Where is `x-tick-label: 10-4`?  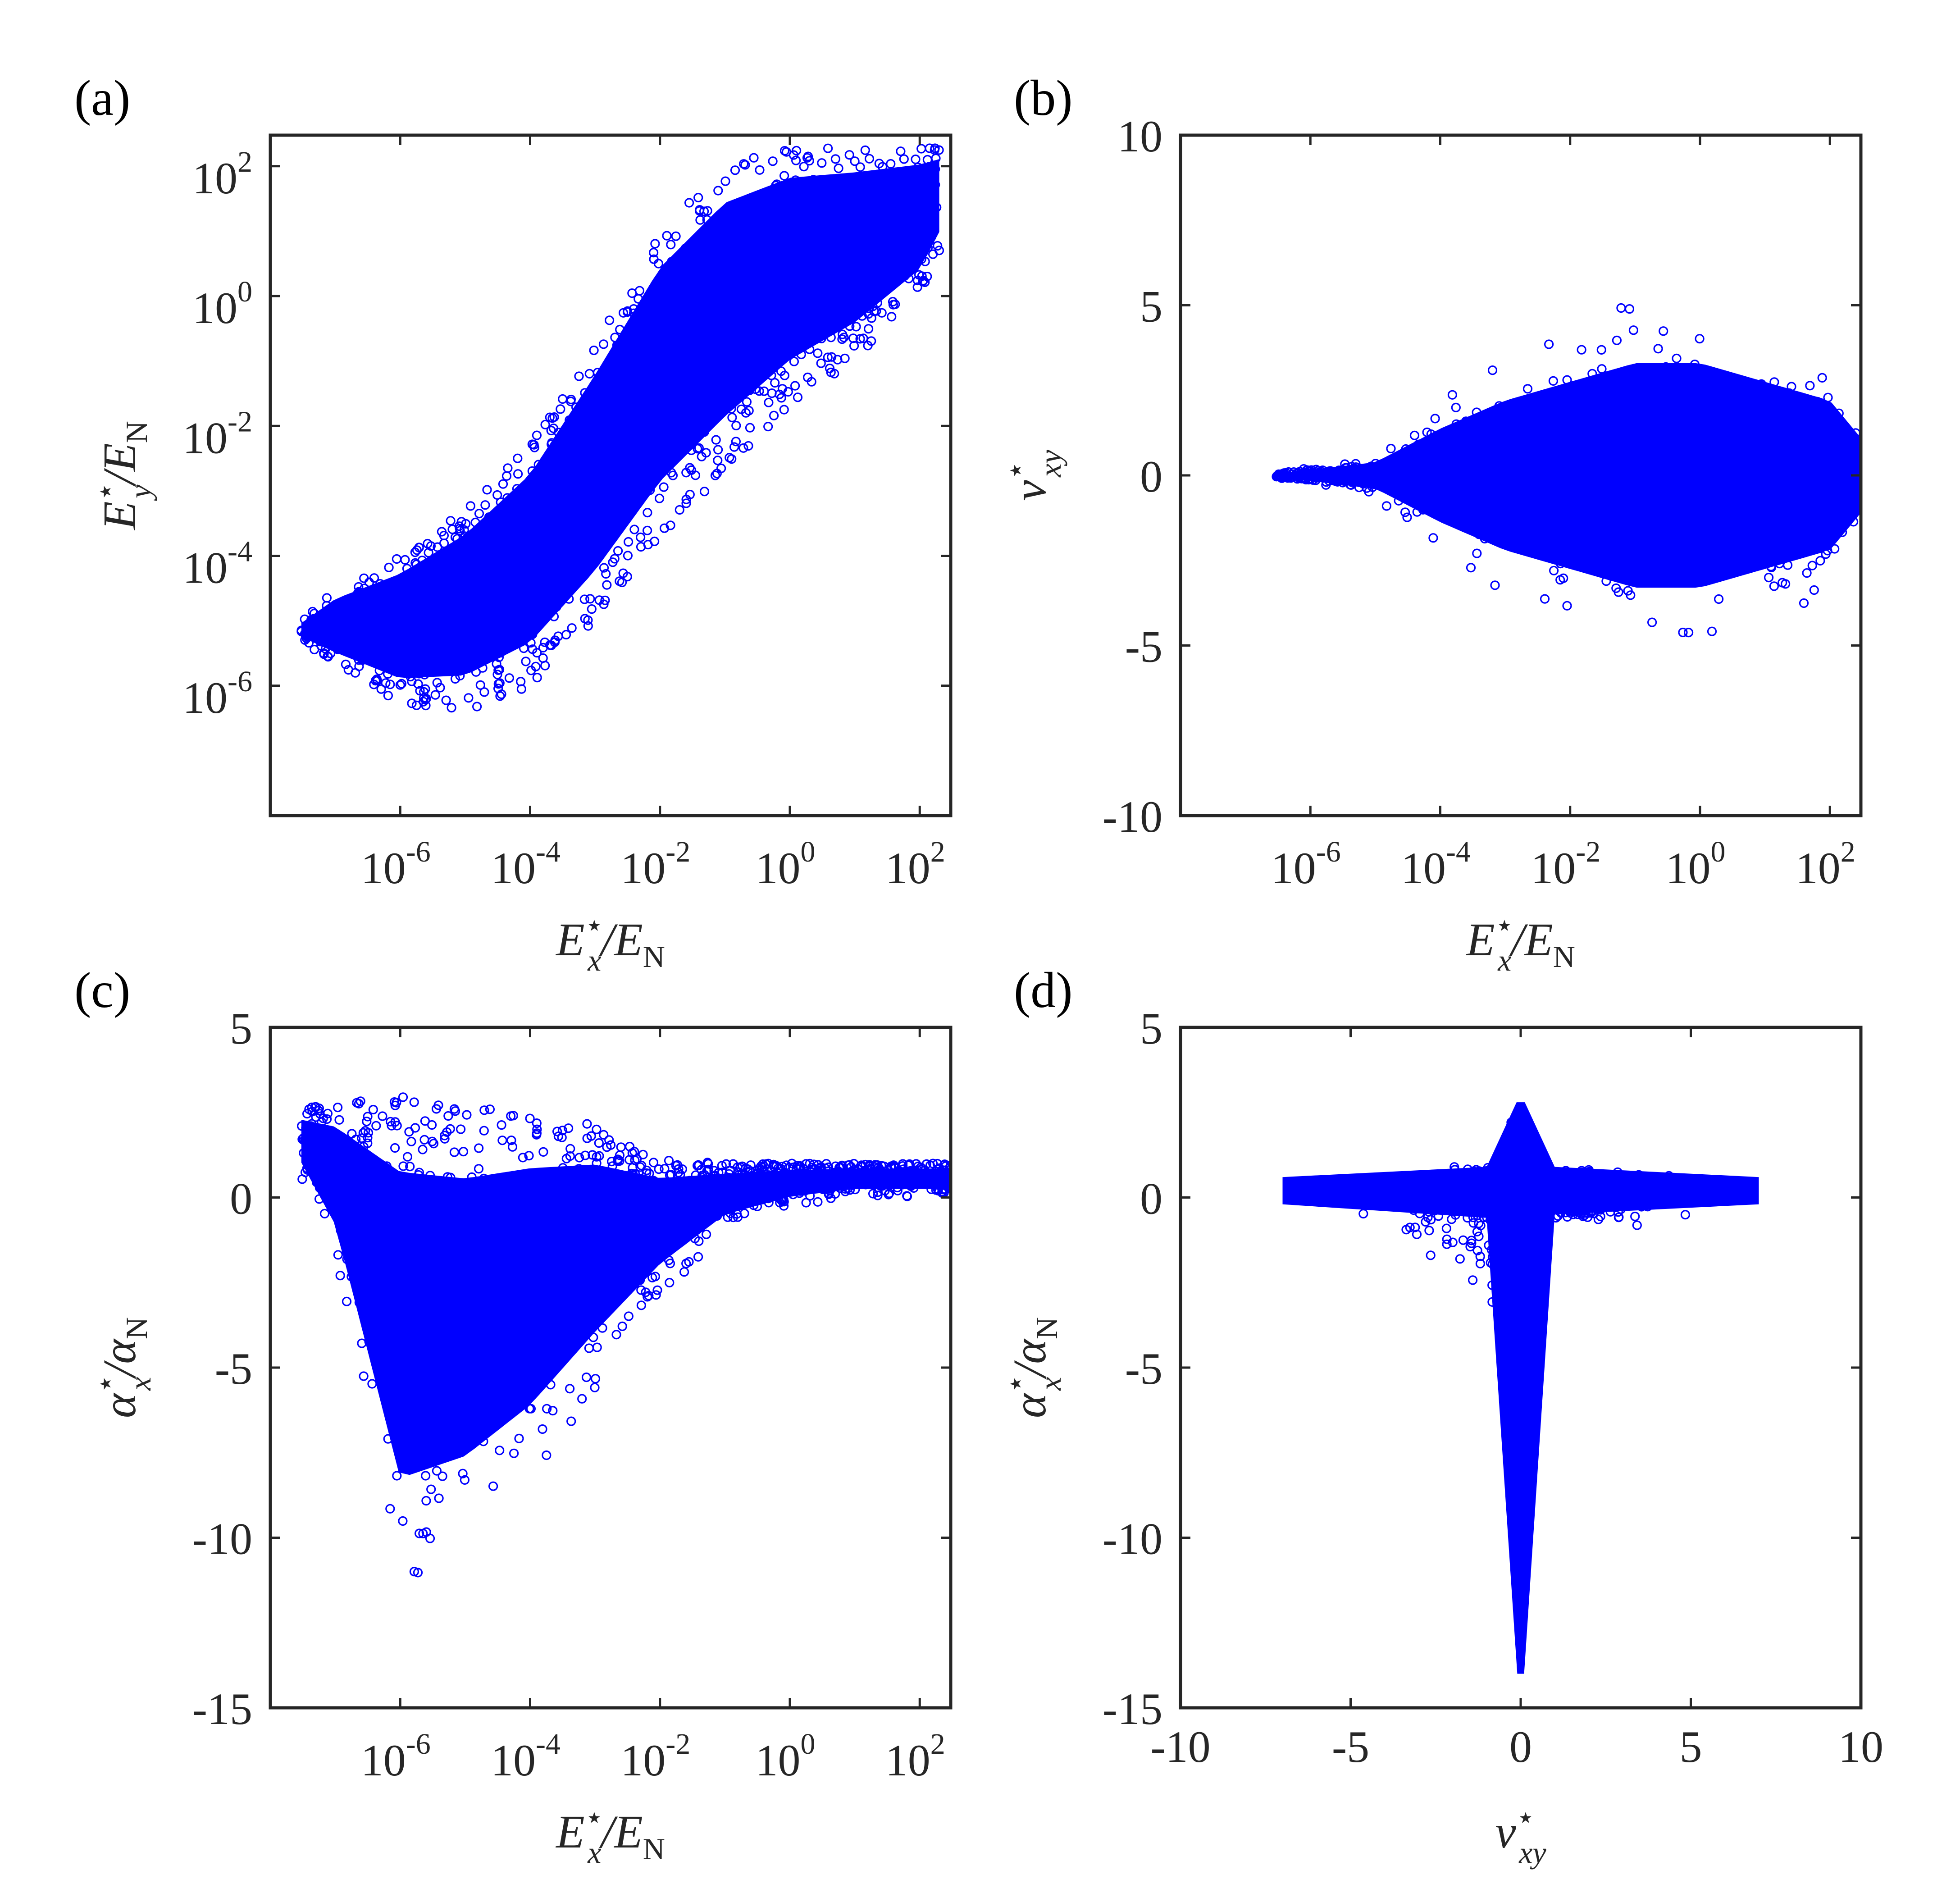 x-tick-label: 10-4 is located at coordinates (1436, 864).